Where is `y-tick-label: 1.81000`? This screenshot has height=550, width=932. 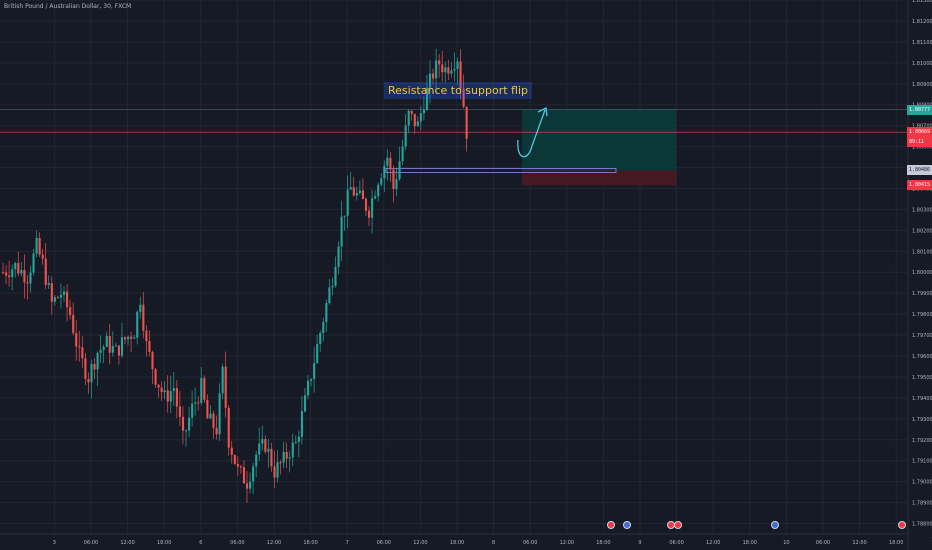
y-tick-label: 1.81000 is located at coordinates (922, 64).